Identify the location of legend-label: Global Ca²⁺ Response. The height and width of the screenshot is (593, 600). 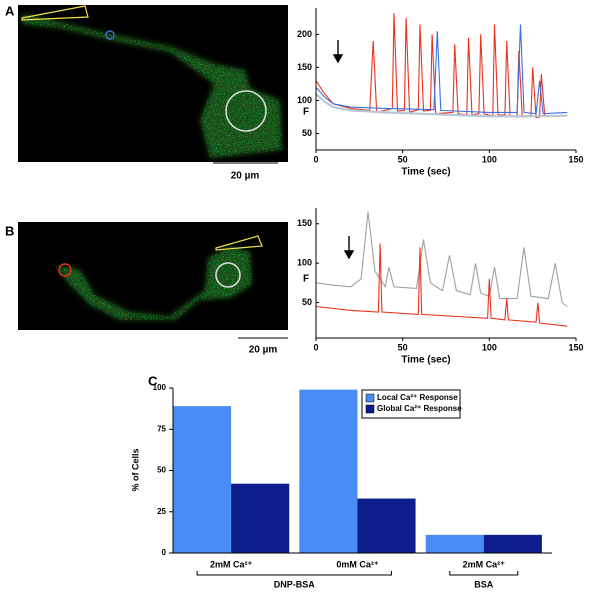
(419, 408).